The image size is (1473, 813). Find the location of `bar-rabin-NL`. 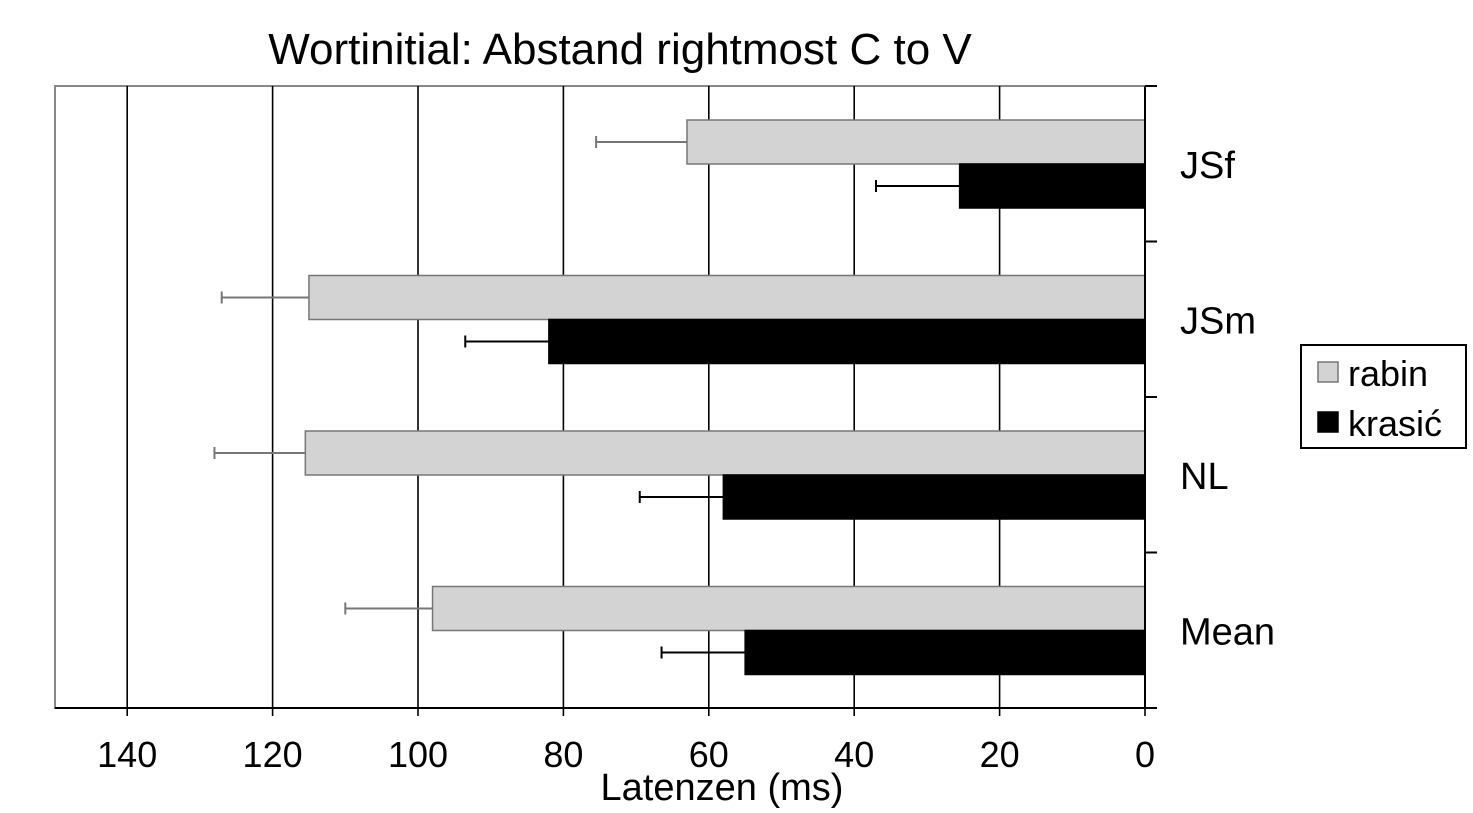

bar-rabin-NL is located at coordinates (725, 453).